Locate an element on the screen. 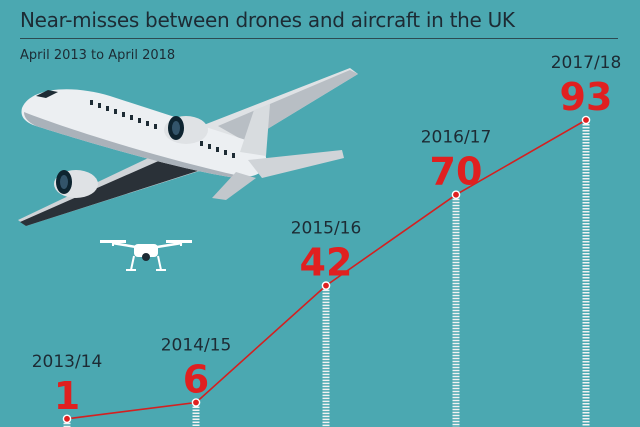  period-label: 2016/17 is located at coordinates (456, 138).